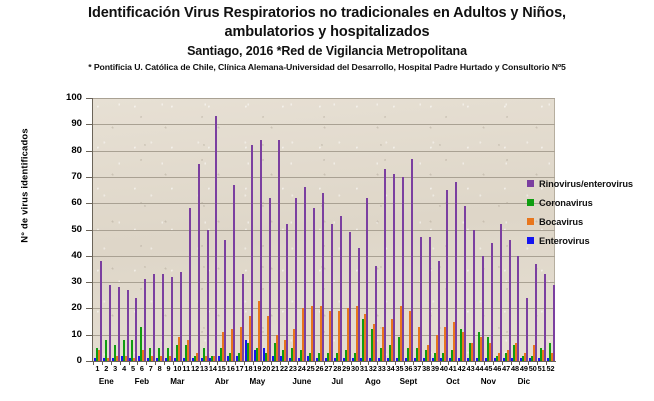 The height and width of the screenshot is (401, 654). What do you see at coordinates (426, 368) in the screenshot?
I see `x-axis-week-label: 38` at bounding box center [426, 368].